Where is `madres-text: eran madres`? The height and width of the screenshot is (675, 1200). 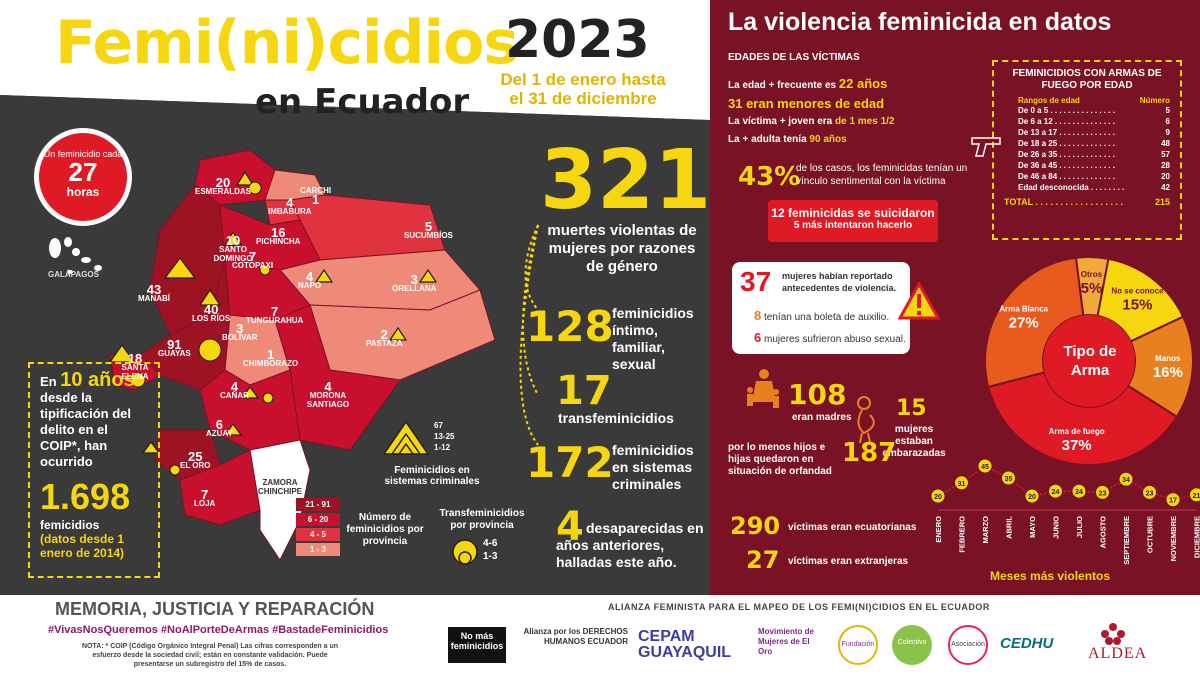
madres-text: eran madres is located at coordinates (822, 417).